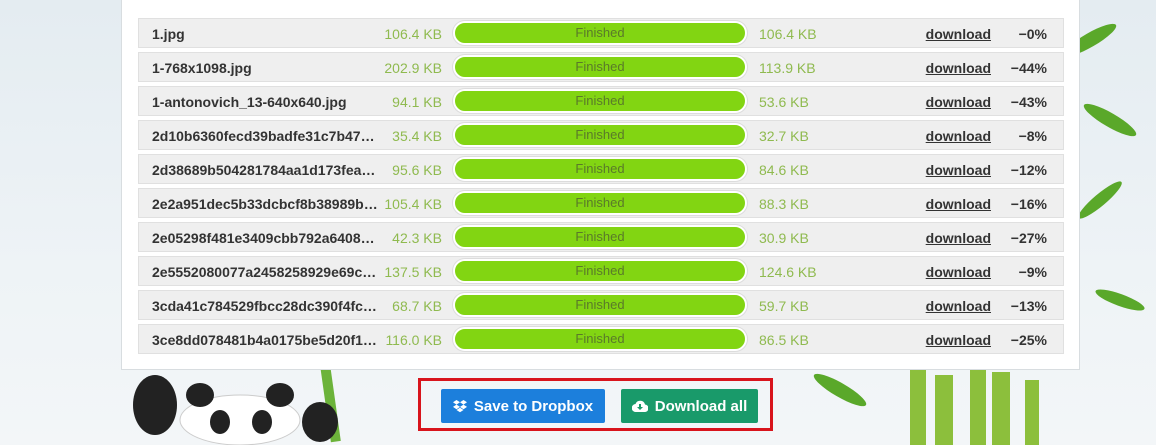  Describe the element at coordinates (1028, 340) in the screenshot. I see `saving-percent: −25%` at that location.